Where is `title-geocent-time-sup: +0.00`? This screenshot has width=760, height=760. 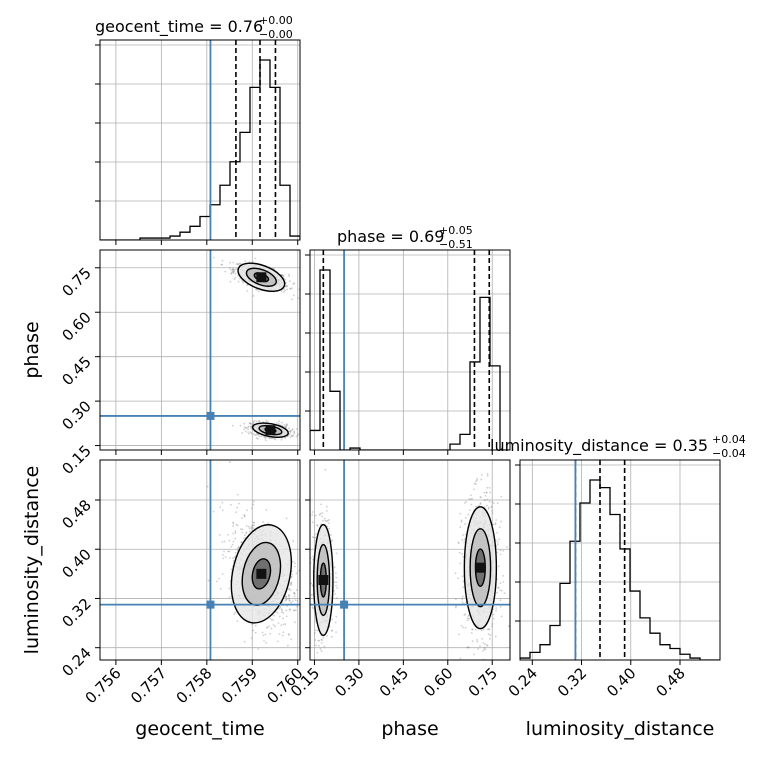
title-geocent-time-sup: +0.00 is located at coordinates (276, 20).